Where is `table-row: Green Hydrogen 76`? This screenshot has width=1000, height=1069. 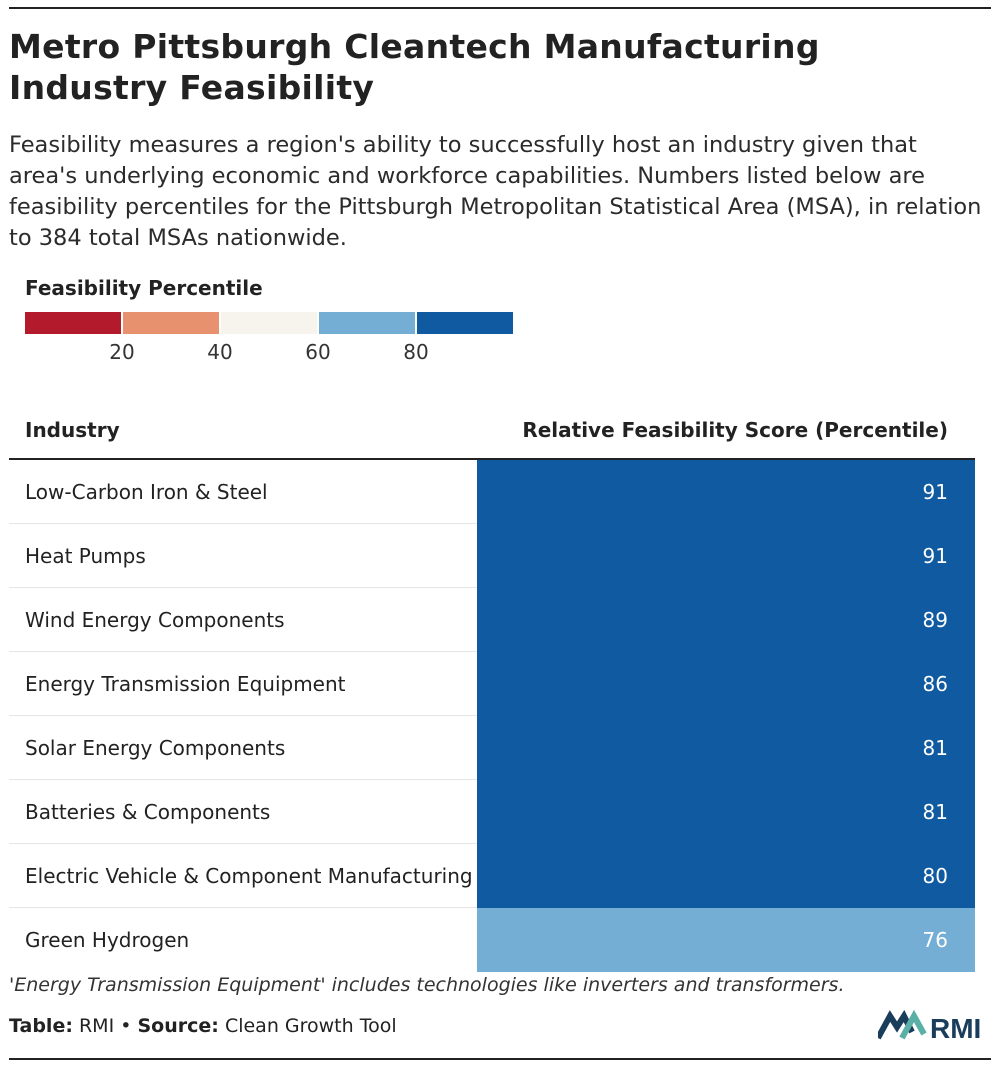
table-row: Green Hydrogen 76 is located at coordinates (492, 940).